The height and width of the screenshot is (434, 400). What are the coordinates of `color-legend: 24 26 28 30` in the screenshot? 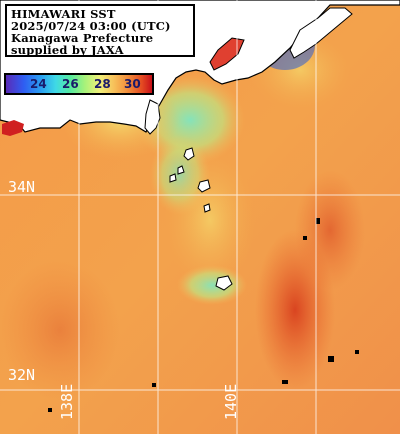 It's located at (79, 84).